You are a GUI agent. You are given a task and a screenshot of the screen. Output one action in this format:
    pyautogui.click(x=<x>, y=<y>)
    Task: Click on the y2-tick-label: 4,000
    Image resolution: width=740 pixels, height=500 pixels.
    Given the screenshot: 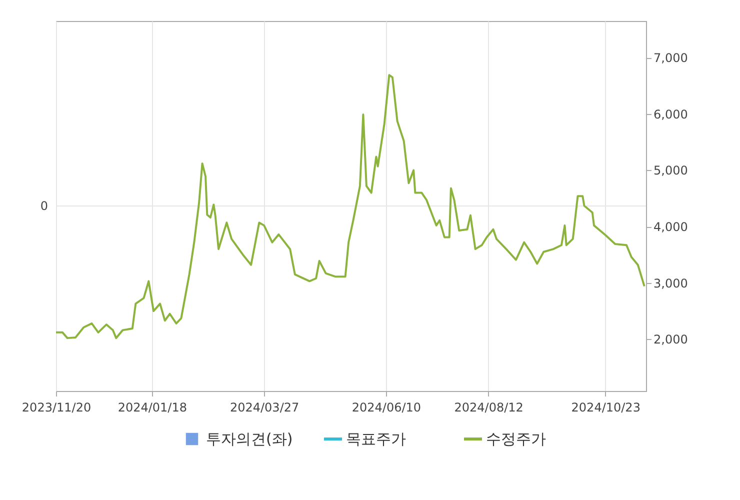 What is the action you would take?
    pyautogui.click(x=671, y=227)
    